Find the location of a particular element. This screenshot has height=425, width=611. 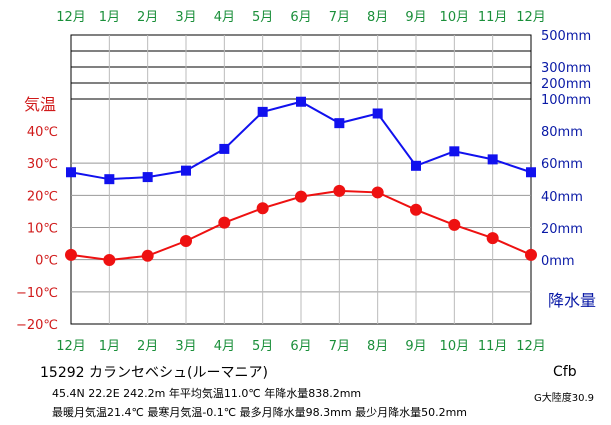

month-label-top: 4月 is located at coordinates (224, 17).